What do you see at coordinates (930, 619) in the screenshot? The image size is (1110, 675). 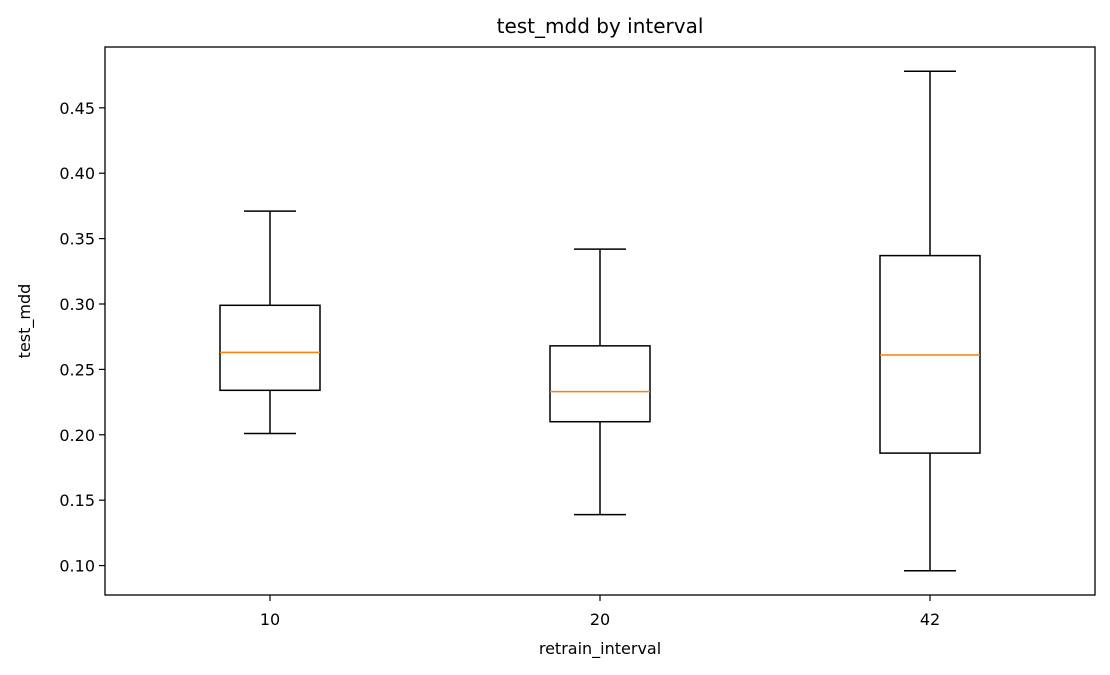 I see `x-tick-label: 42` at bounding box center [930, 619].